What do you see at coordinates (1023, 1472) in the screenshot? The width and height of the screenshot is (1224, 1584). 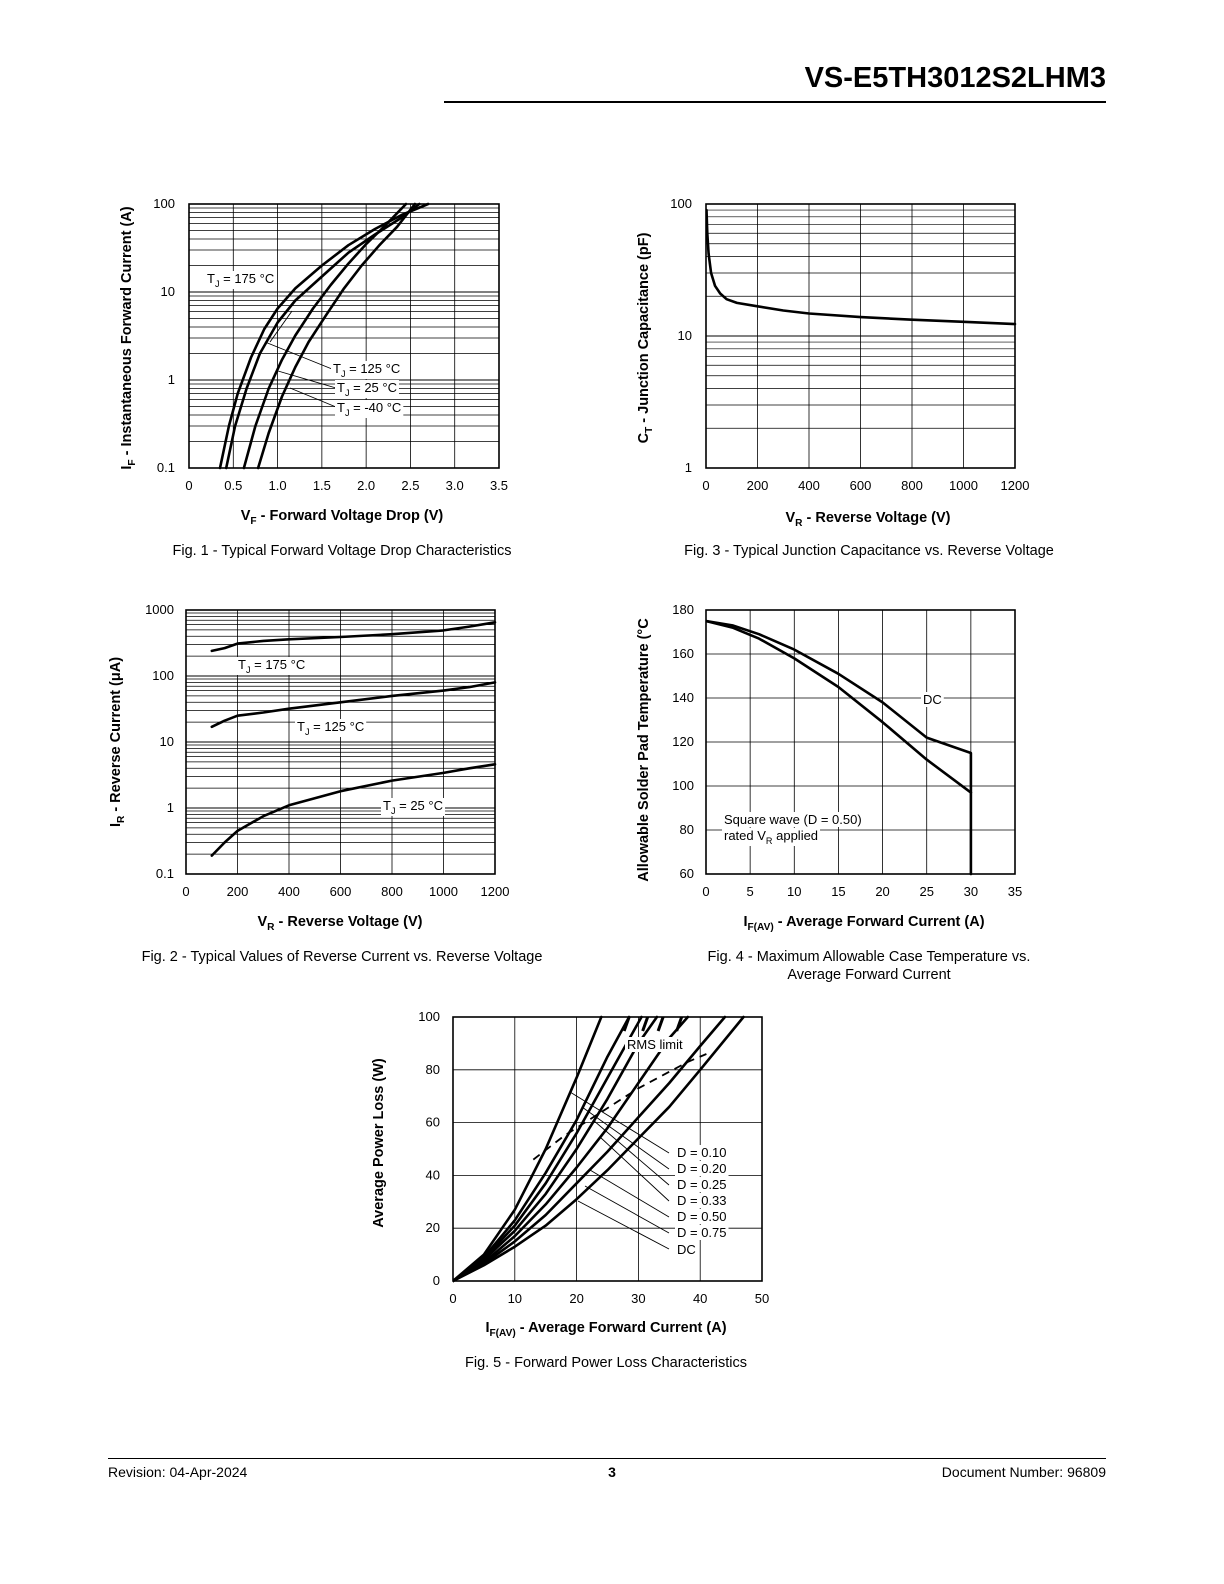 I see `document-number: Document Number: 96809` at bounding box center [1023, 1472].